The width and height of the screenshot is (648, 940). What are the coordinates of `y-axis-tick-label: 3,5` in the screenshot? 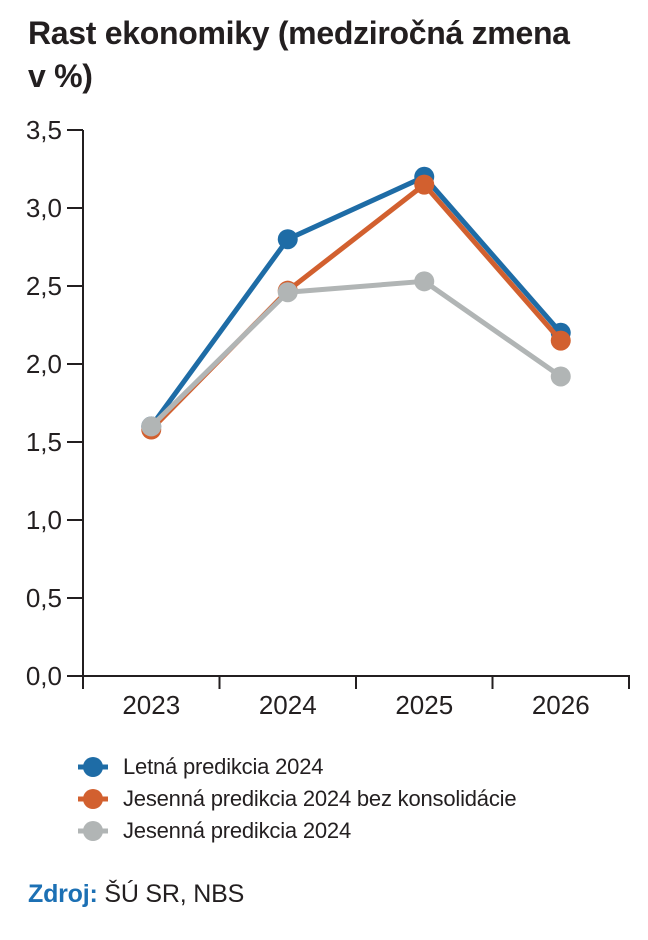 It's located at (44, 130).